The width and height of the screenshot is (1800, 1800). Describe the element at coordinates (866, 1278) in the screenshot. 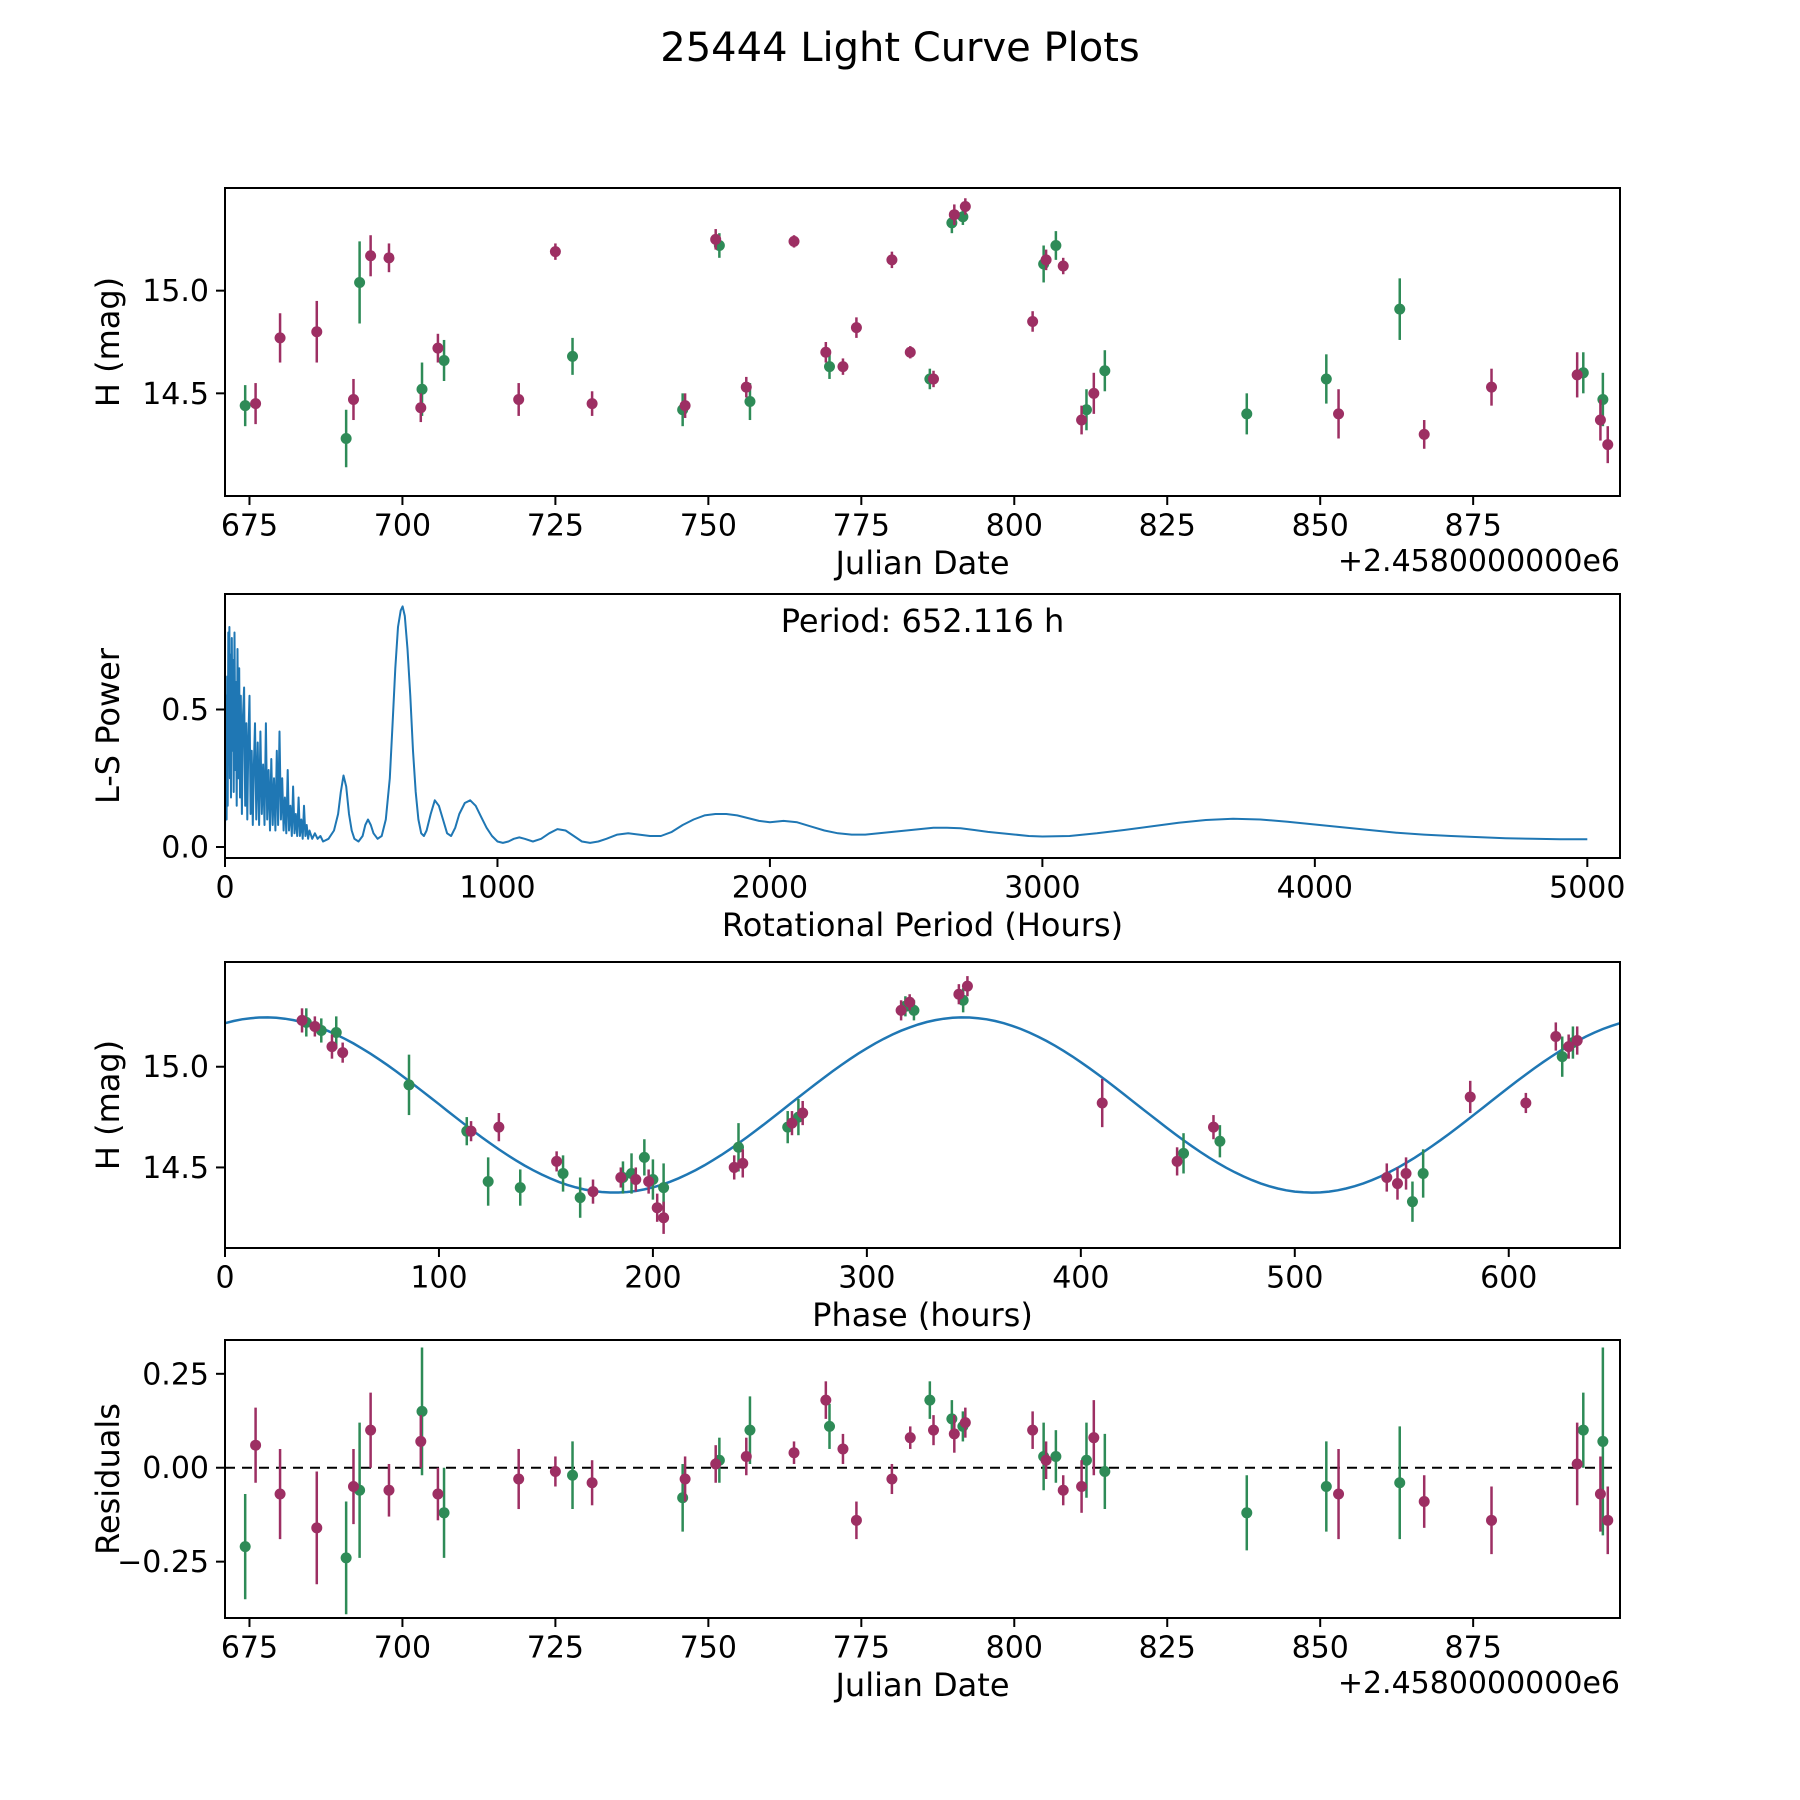

I see `svg-text: 300` at that location.